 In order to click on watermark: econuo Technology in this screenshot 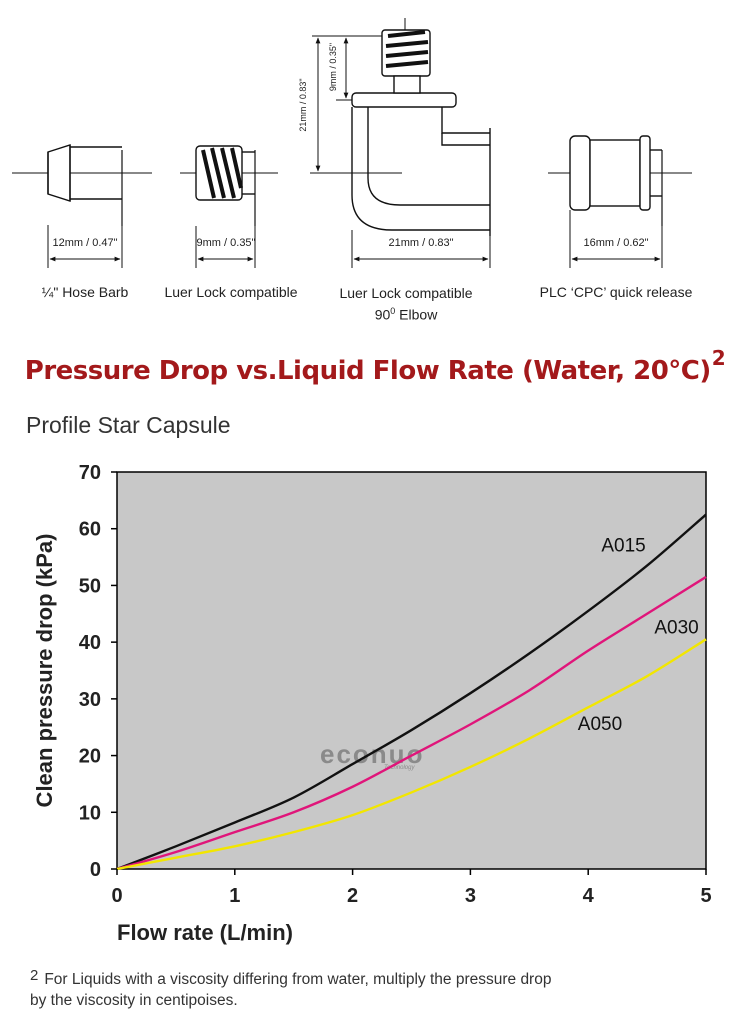, I will do `click(371, 755)`.